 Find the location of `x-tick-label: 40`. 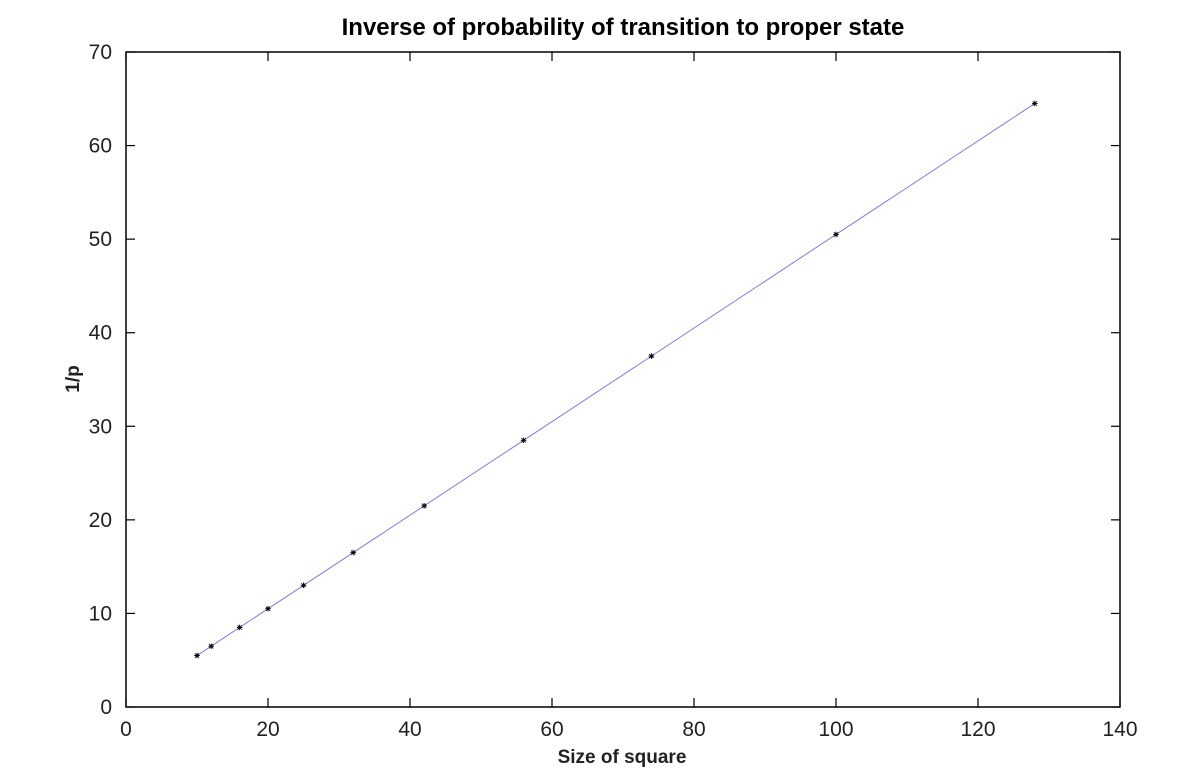

x-tick-label: 40 is located at coordinates (409, 729).